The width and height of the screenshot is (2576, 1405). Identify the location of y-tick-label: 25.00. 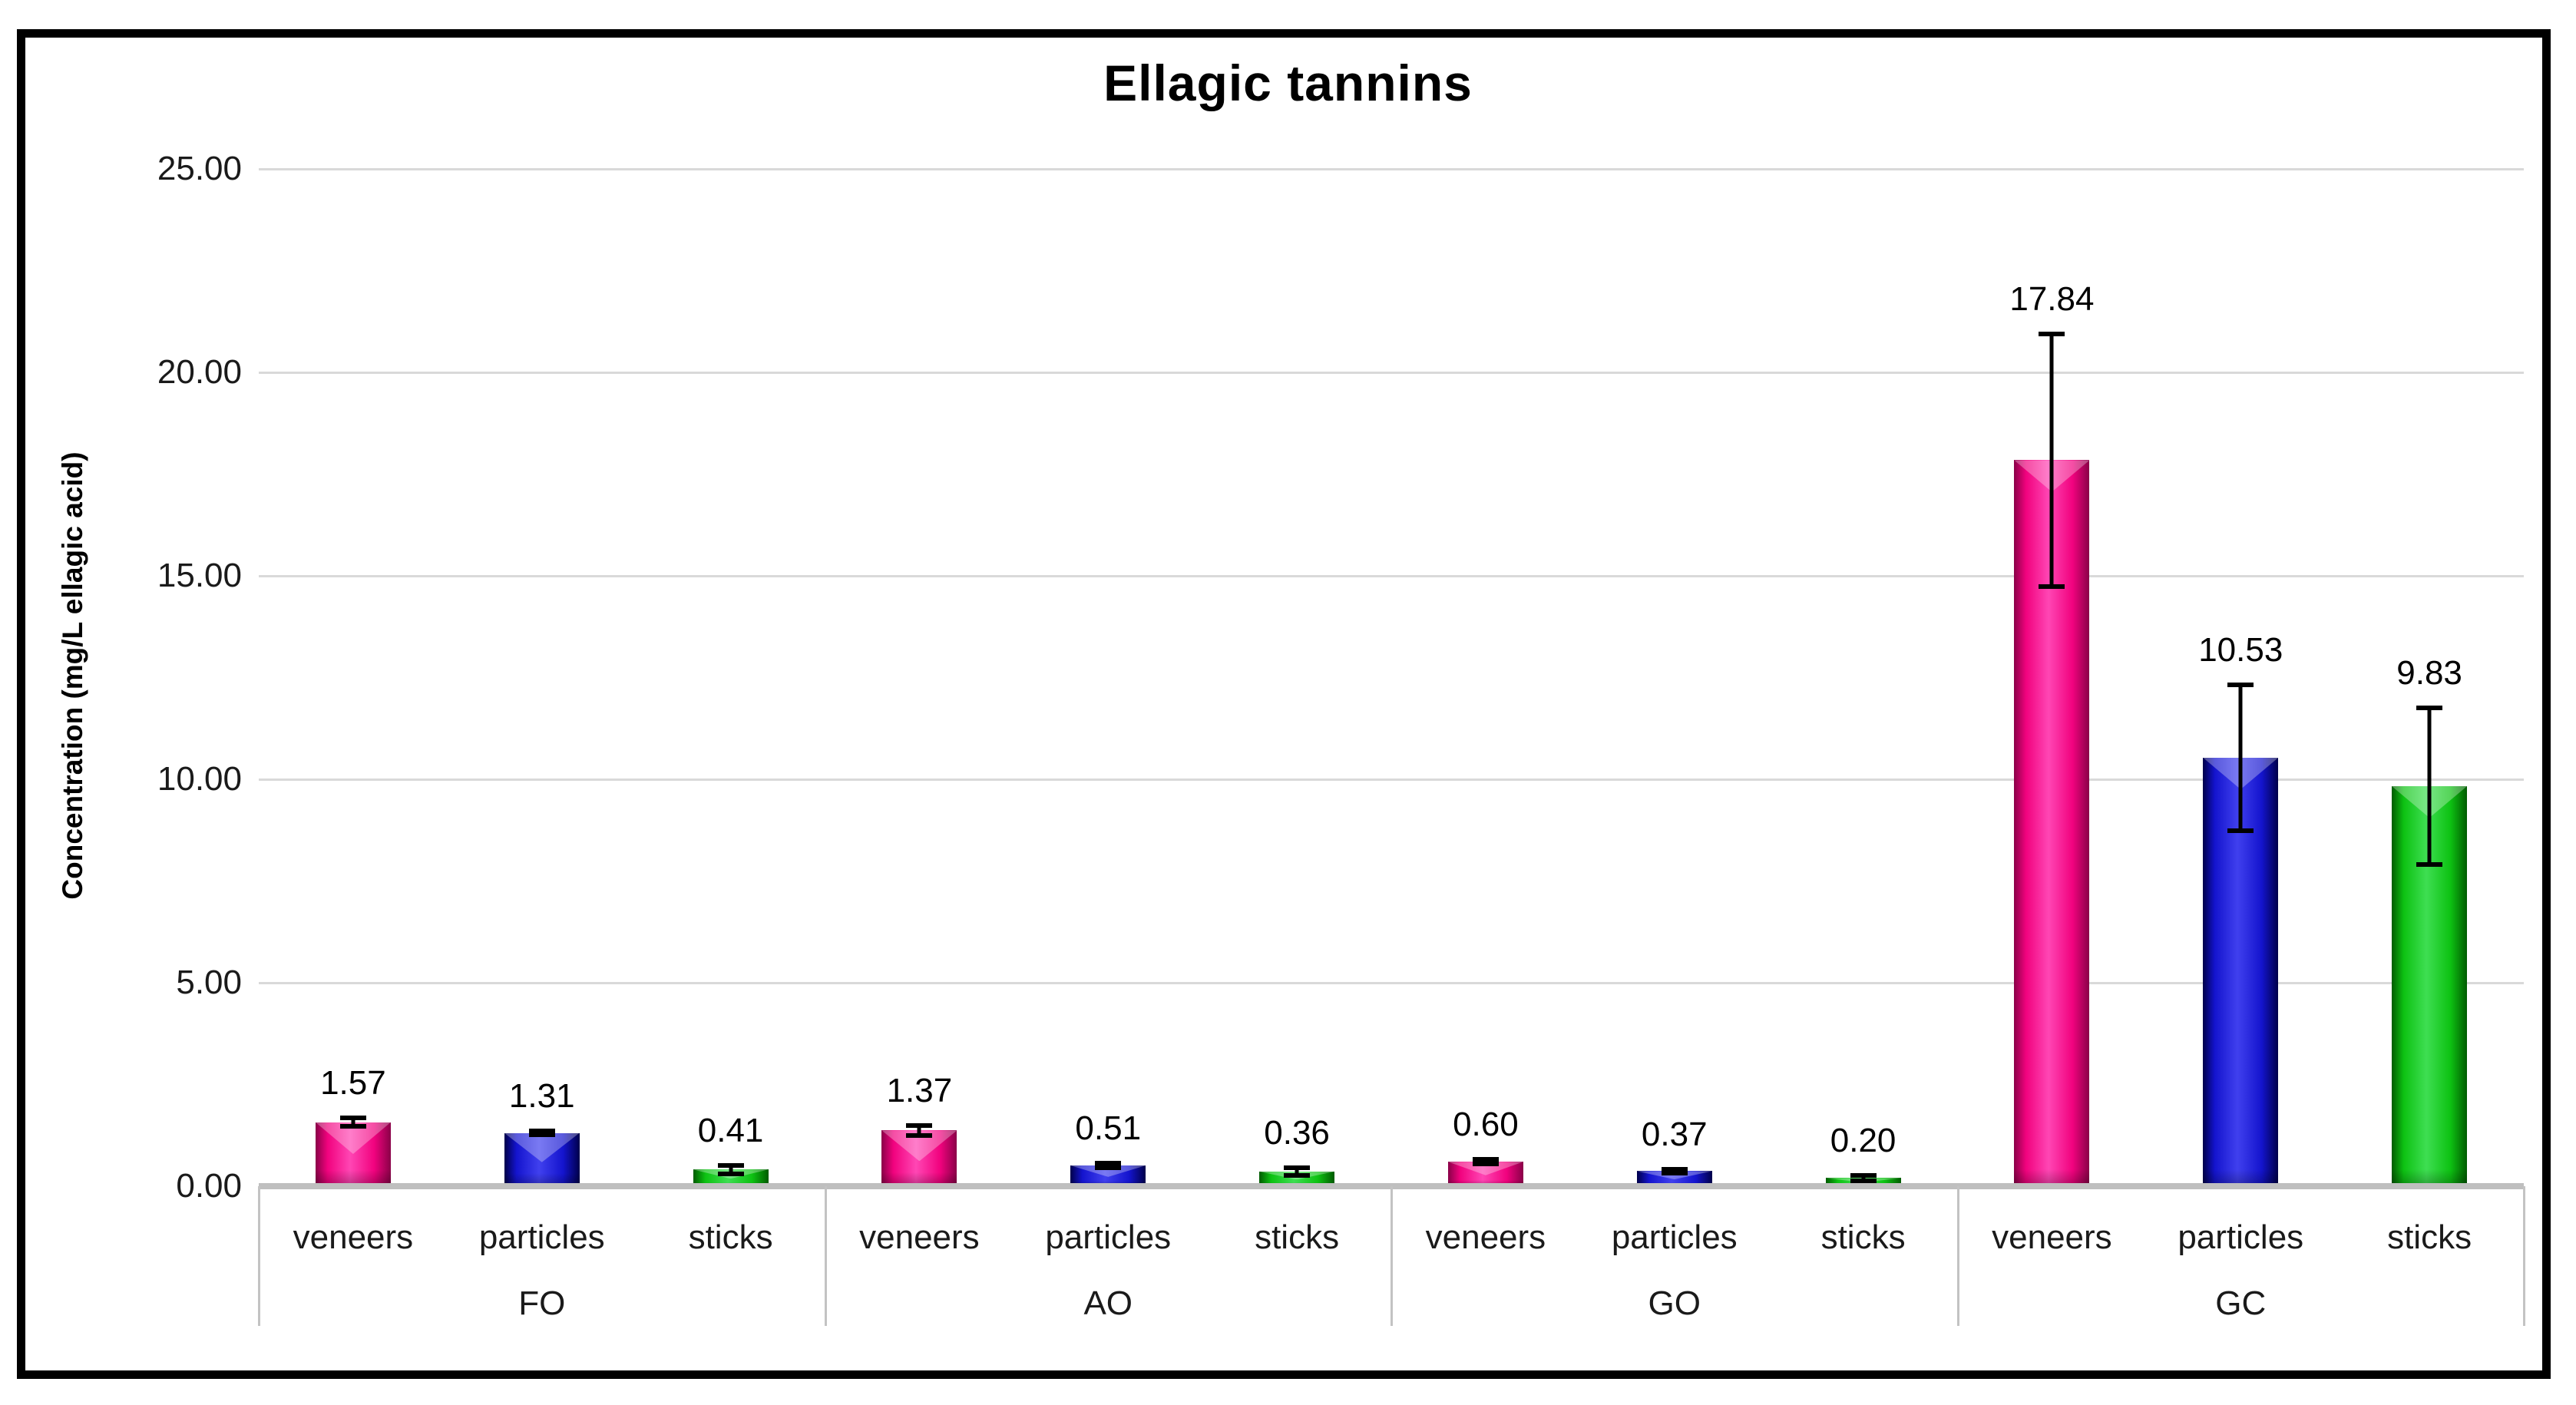
(199, 168).